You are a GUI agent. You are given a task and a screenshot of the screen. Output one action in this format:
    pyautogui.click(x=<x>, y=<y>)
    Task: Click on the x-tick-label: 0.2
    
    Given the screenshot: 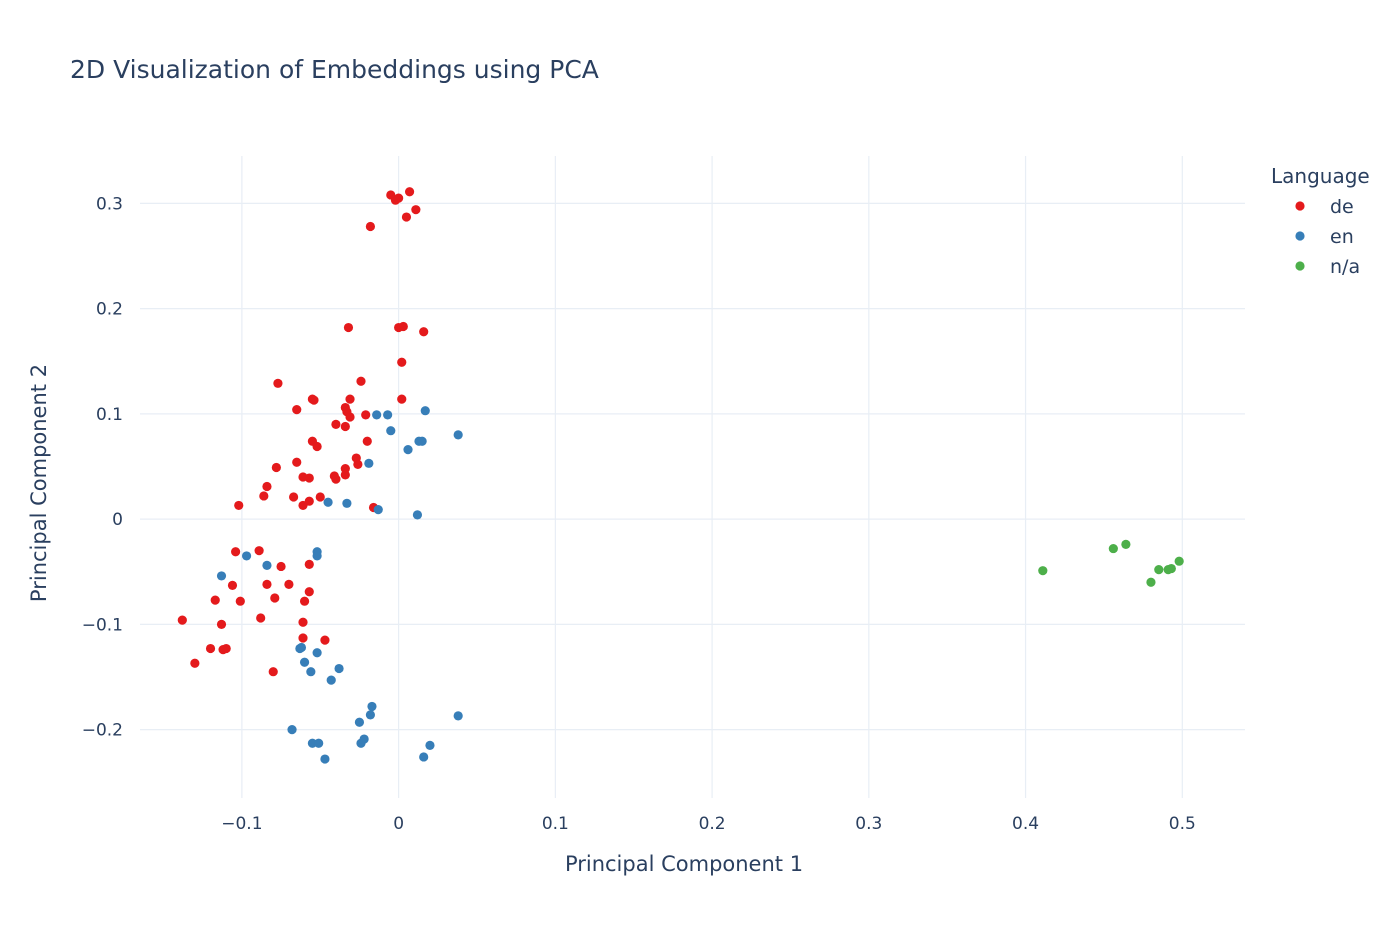 What is the action you would take?
    pyautogui.click(x=712, y=824)
    